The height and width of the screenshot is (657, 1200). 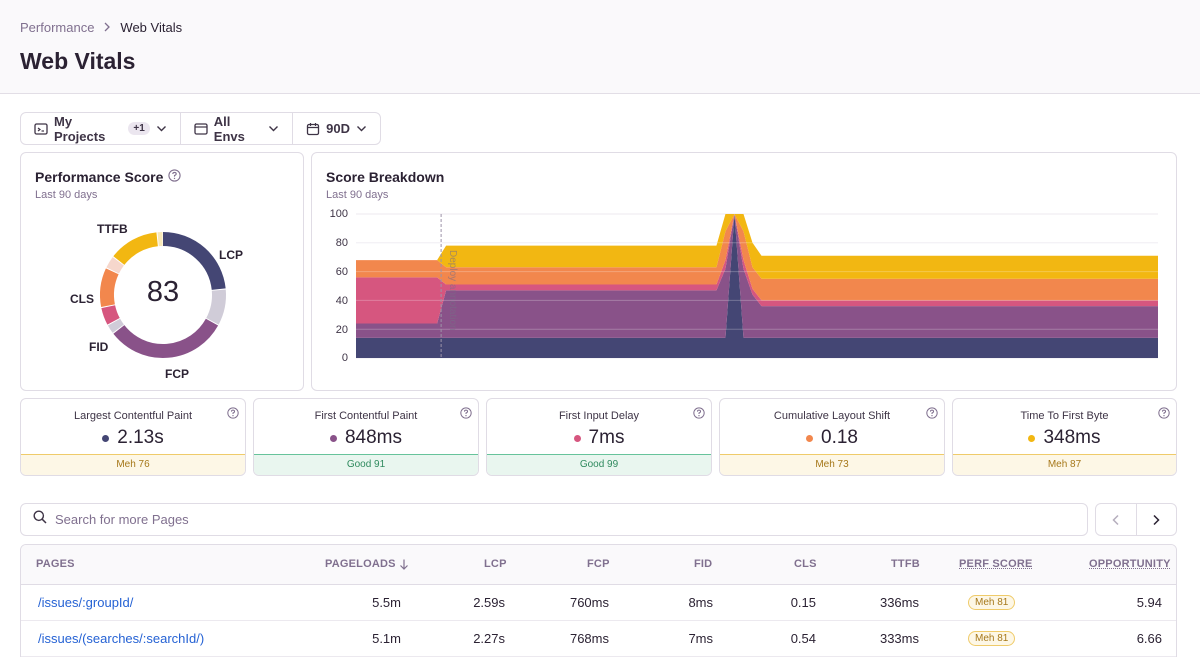 What do you see at coordinates (231, 255) in the screenshot?
I see `donut-label-lcp: LCP` at bounding box center [231, 255].